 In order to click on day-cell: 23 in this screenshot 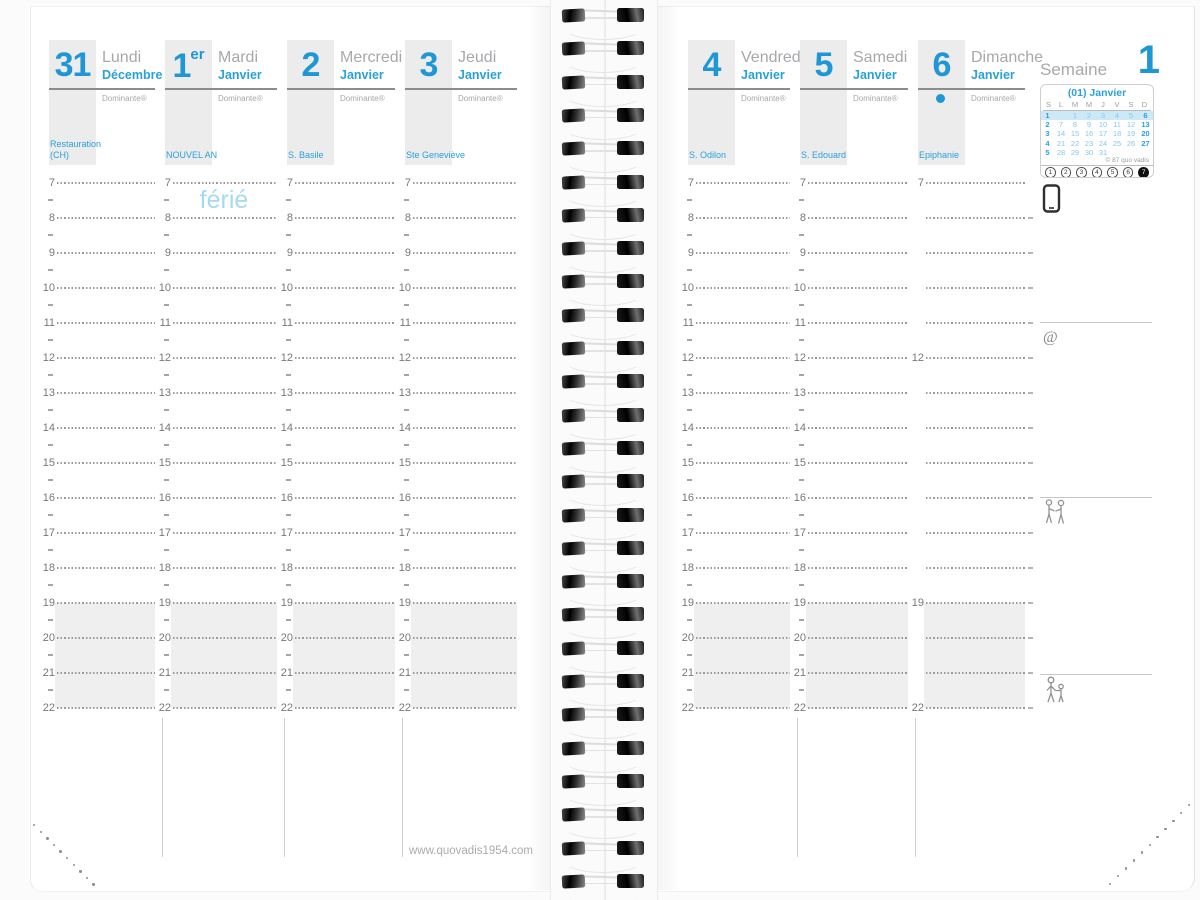, I will do `click(1089, 143)`.